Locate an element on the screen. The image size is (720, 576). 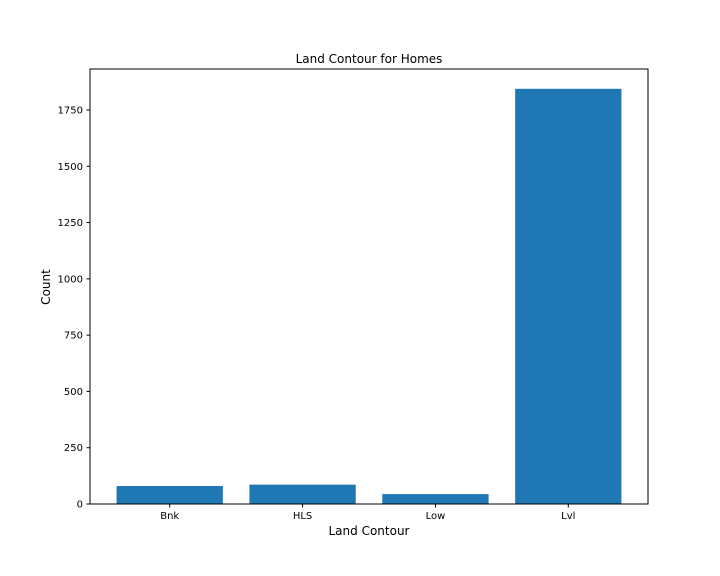
bar-bnk is located at coordinates (169, 494).